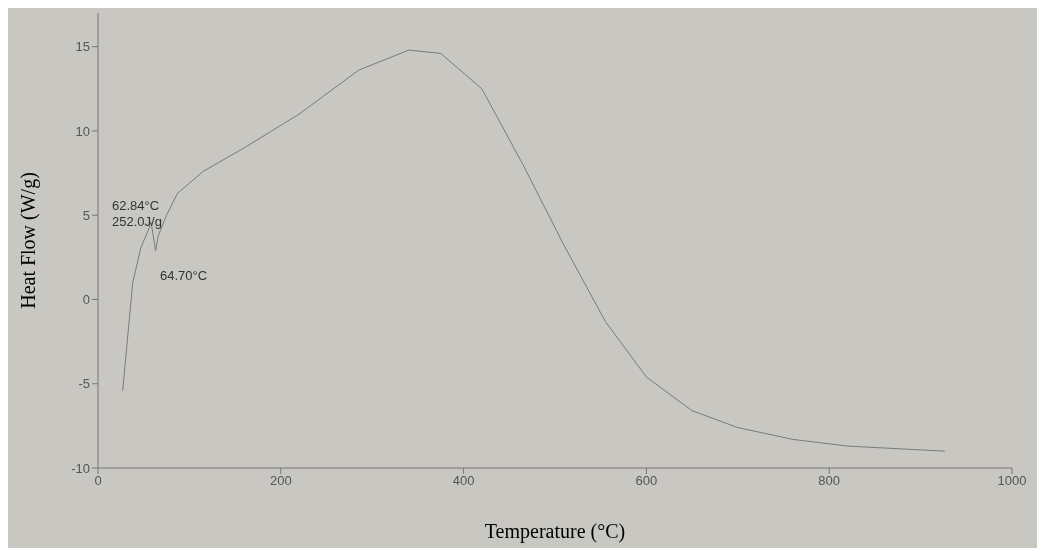  I want to click on x-tick-label: 800, so click(829, 481).